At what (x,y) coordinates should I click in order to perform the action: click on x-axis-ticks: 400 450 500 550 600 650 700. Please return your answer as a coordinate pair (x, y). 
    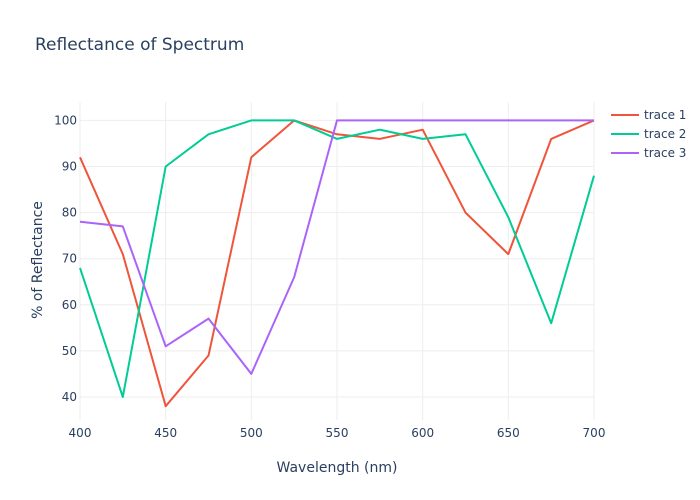
    Looking at the image, I should click on (337, 433).